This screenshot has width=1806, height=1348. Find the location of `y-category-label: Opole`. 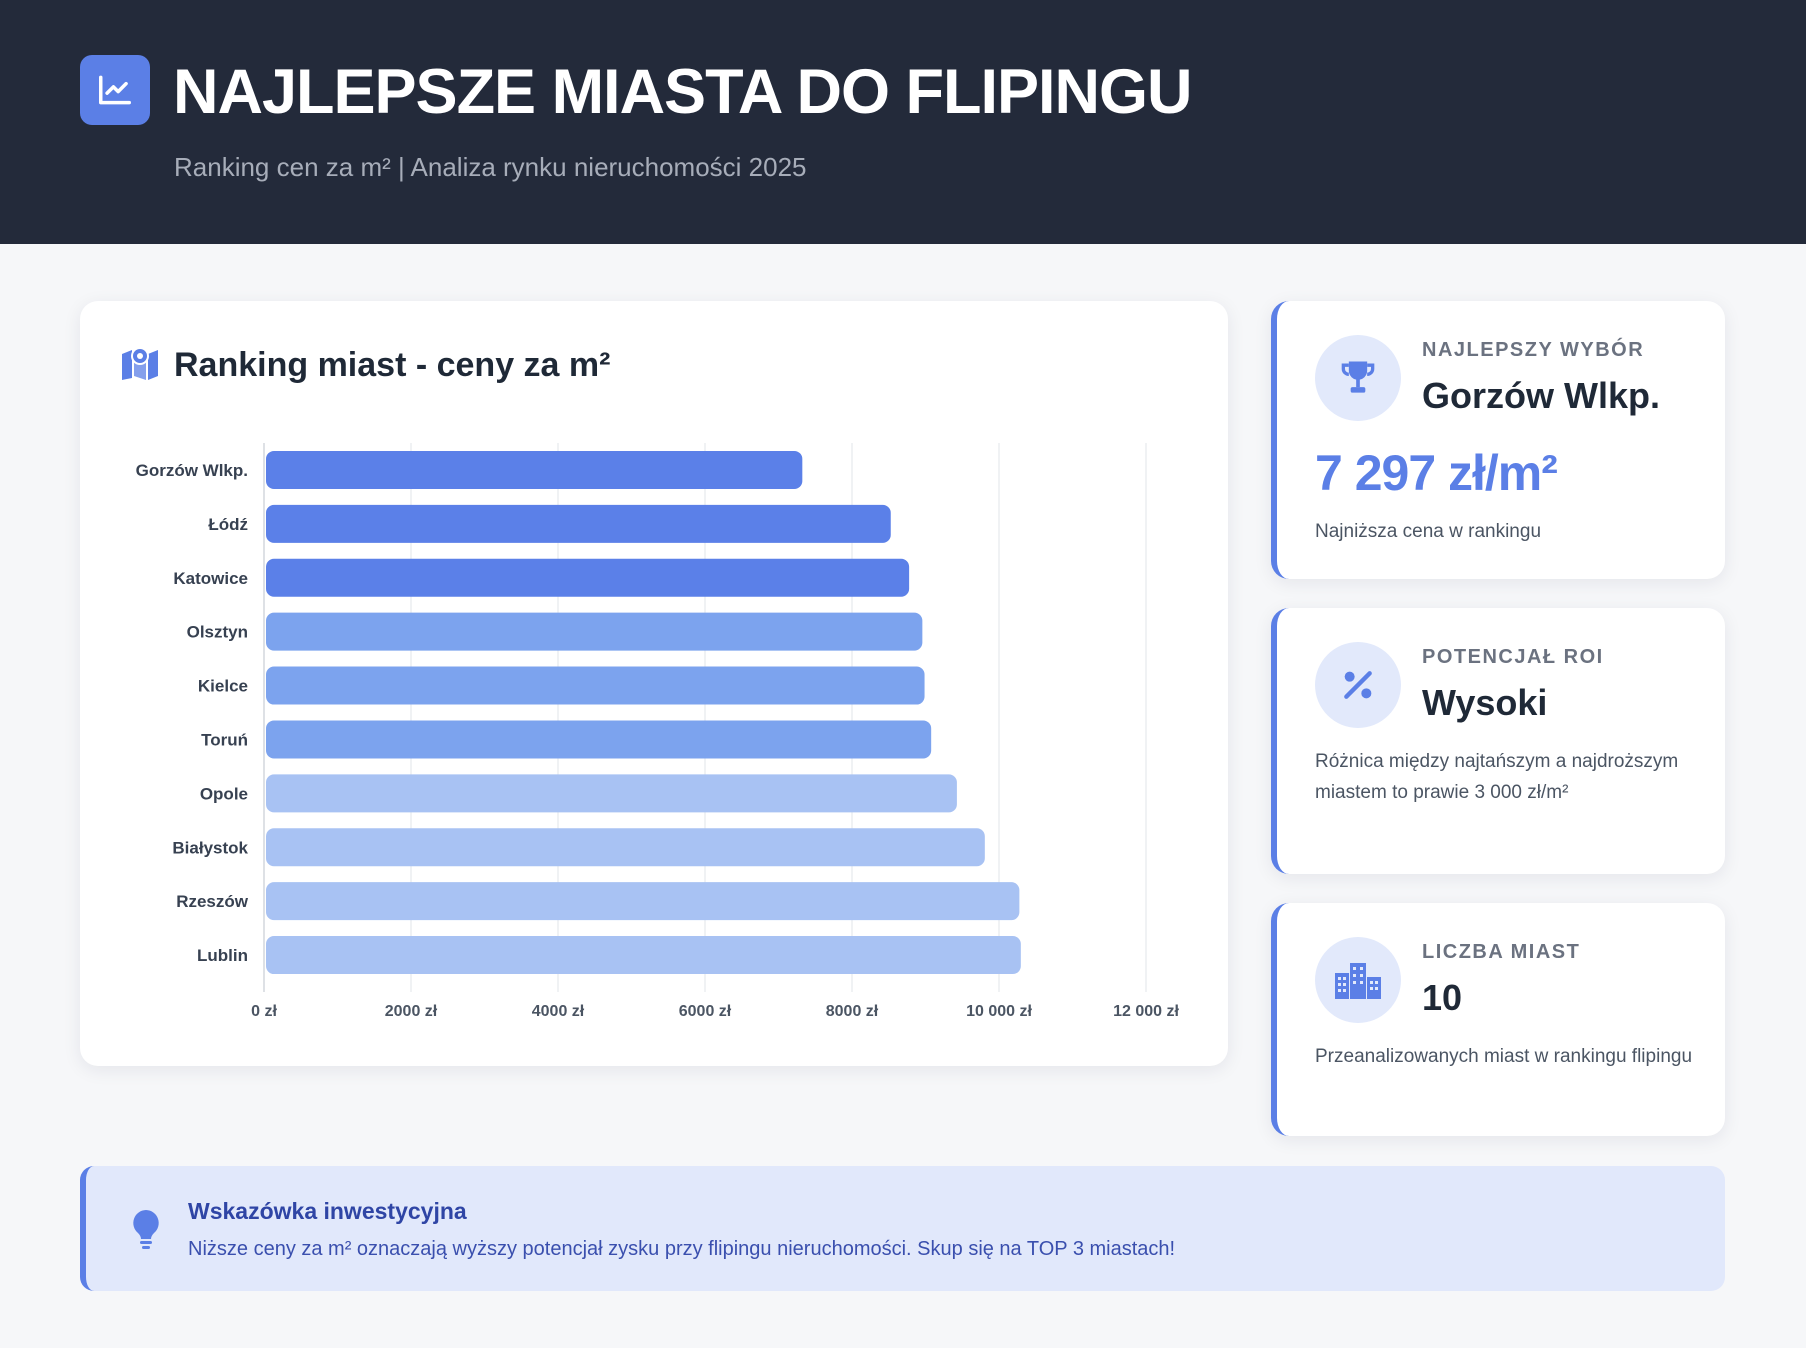

y-category-label: Opole is located at coordinates (224, 793).